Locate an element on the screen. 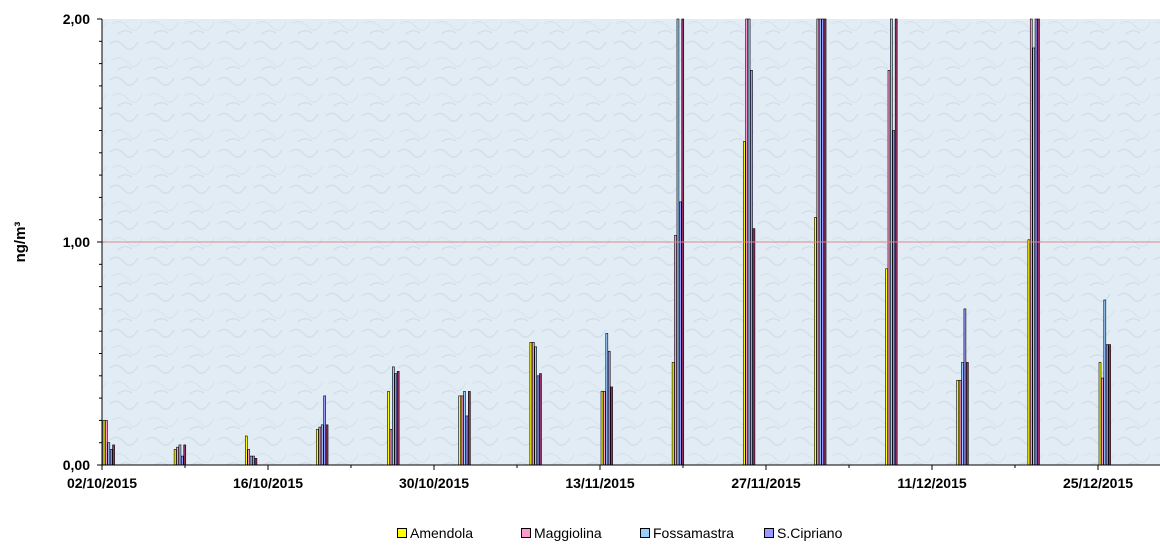 This screenshot has height=545, width=1160. y-axis-label: ng/m³ is located at coordinates (20, 242).